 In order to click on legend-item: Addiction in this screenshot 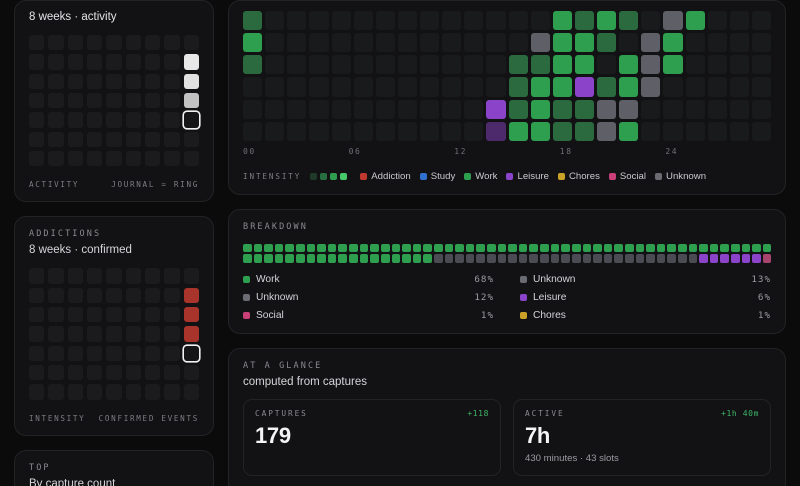, I will do `click(385, 176)`.